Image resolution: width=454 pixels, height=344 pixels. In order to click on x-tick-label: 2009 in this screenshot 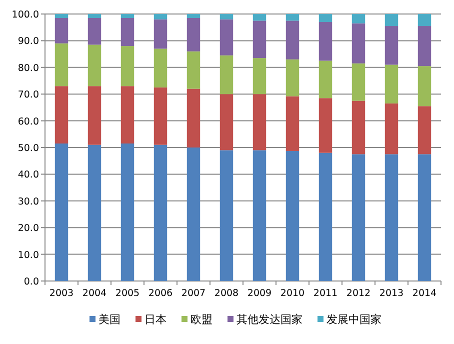, I will do `click(259, 293)`.